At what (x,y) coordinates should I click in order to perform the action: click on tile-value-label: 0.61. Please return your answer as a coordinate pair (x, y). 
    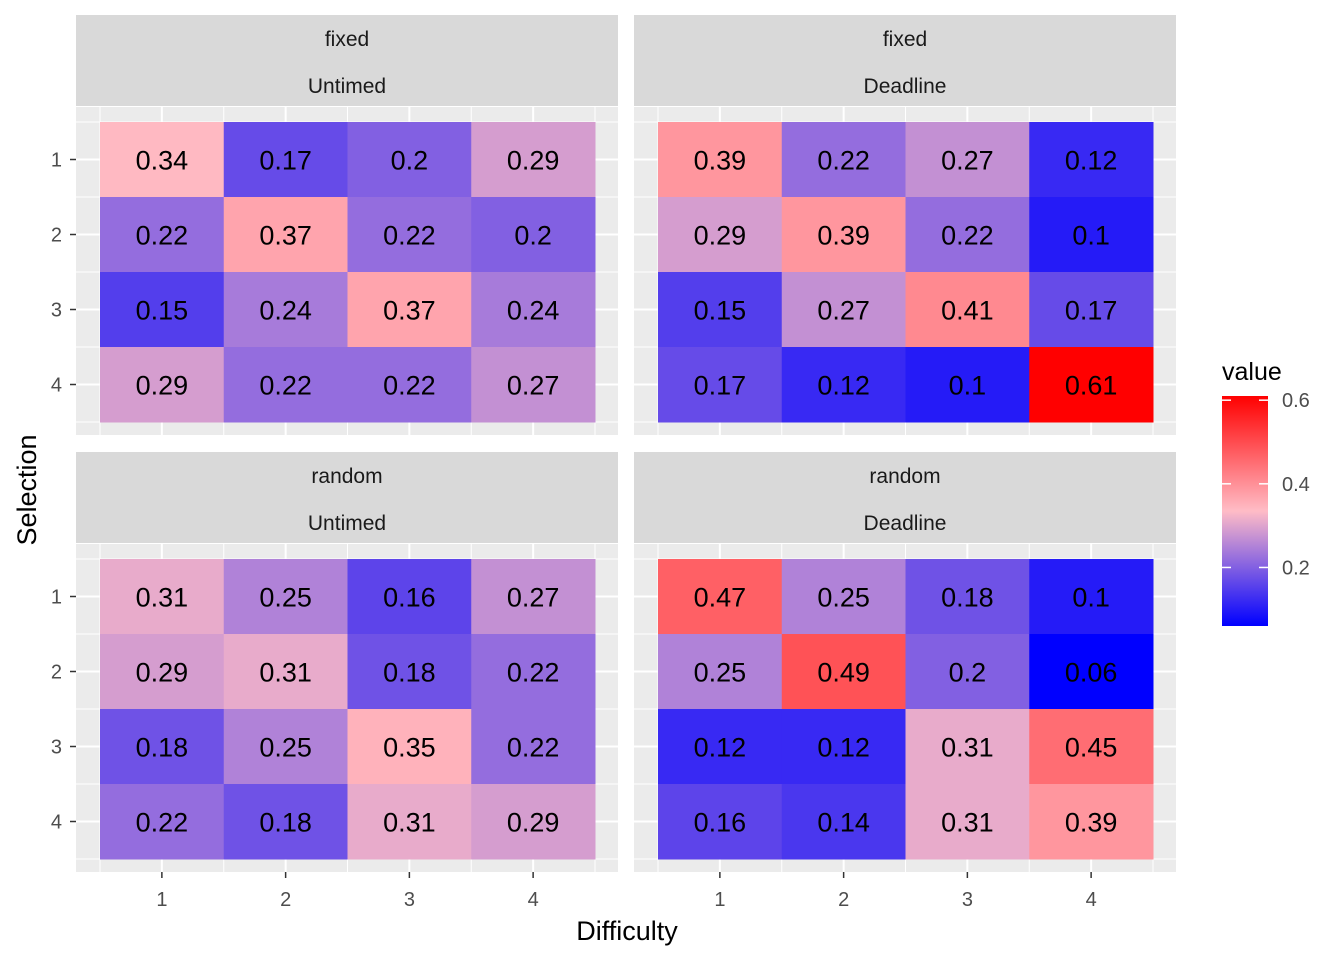
    Looking at the image, I should click on (1091, 386).